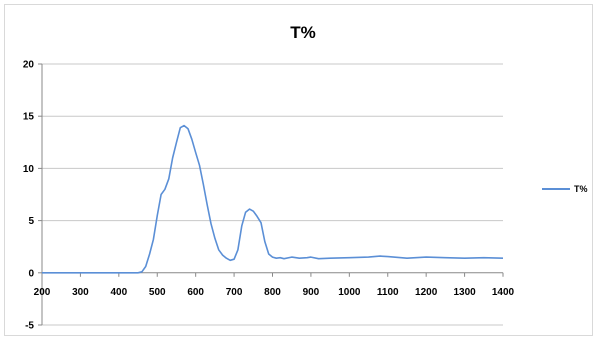 The width and height of the screenshot is (597, 340). Describe the element at coordinates (29, 65) in the screenshot. I see `y-tick-label: 20` at that location.